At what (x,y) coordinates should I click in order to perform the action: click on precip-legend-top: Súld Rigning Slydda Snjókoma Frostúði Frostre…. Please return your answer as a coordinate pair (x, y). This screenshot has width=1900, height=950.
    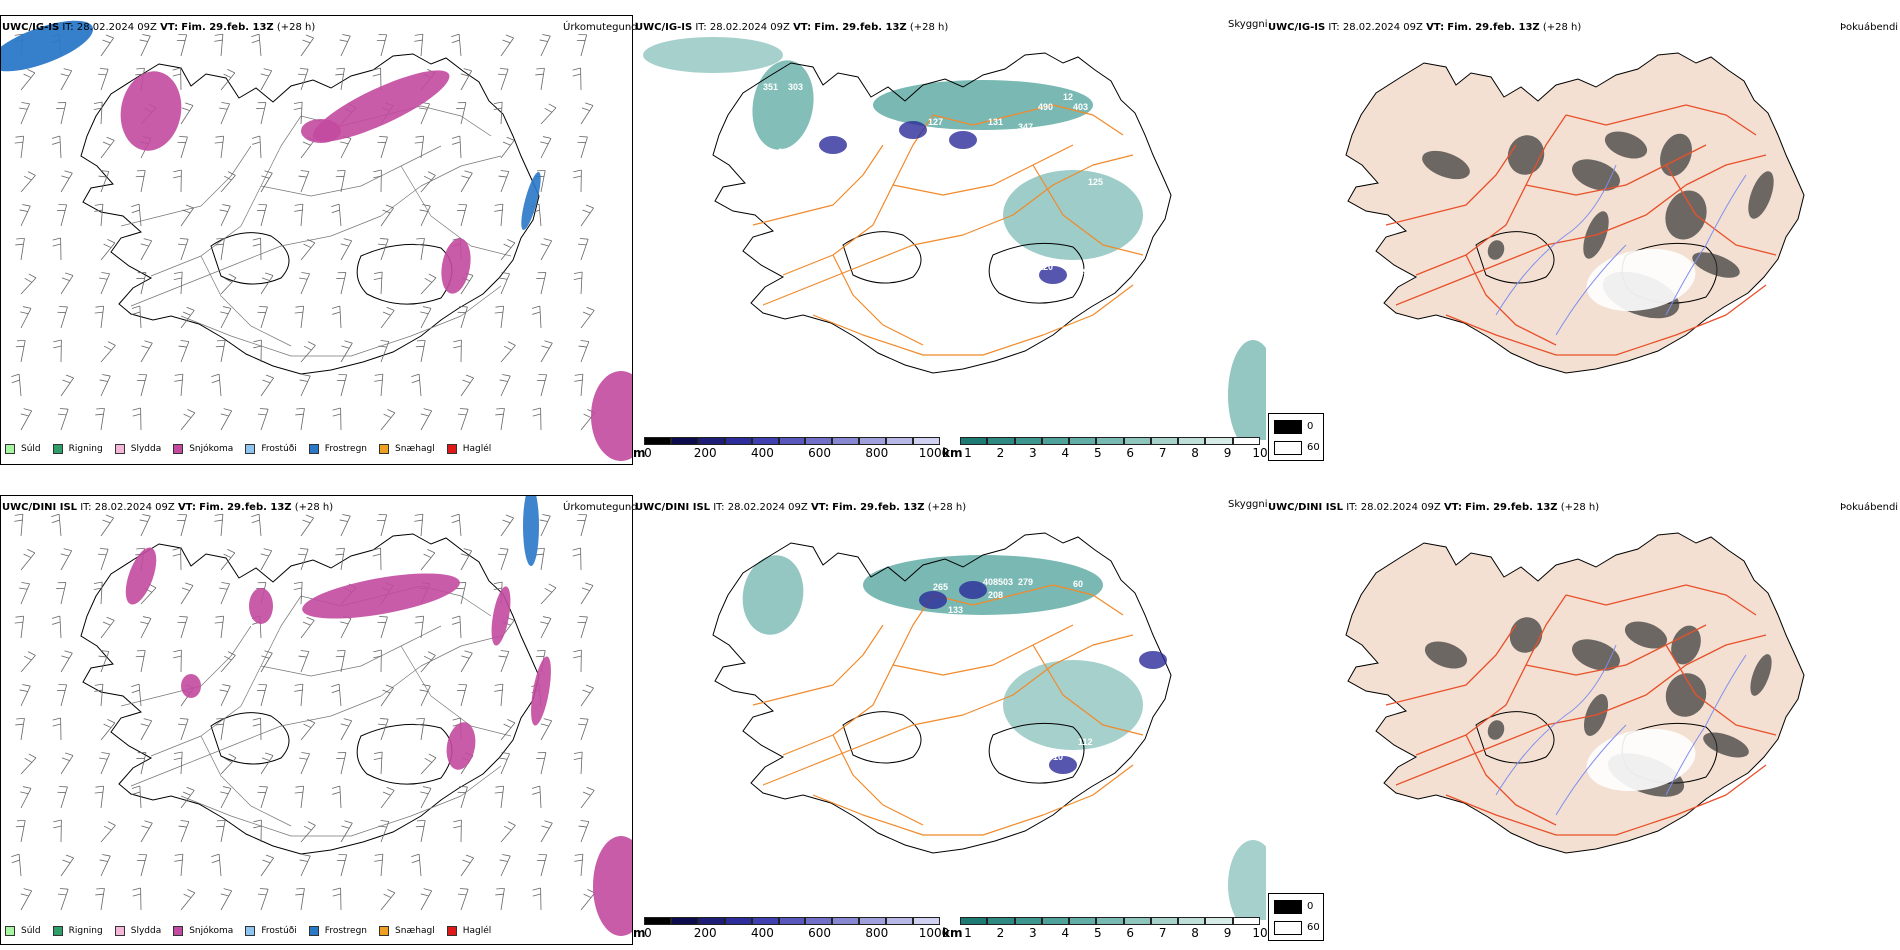
    Looking at the image, I should click on (254, 449).